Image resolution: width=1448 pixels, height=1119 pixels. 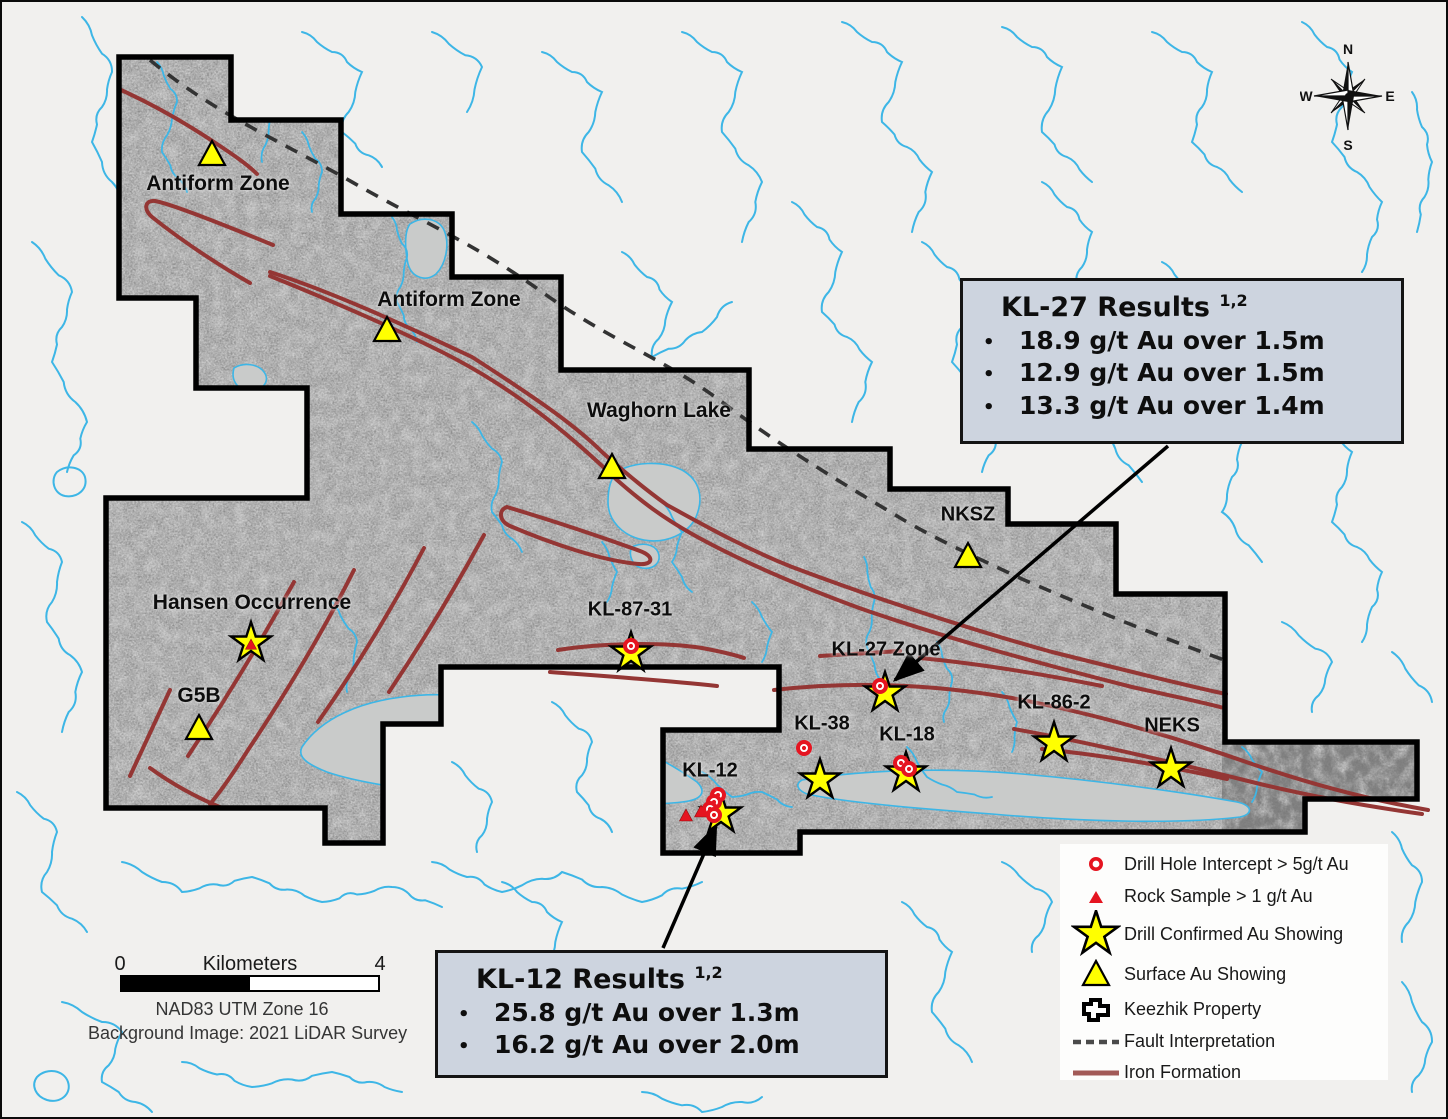 What do you see at coordinates (1096, 897) in the screenshot?
I see `rock-sample-icon` at bounding box center [1096, 897].